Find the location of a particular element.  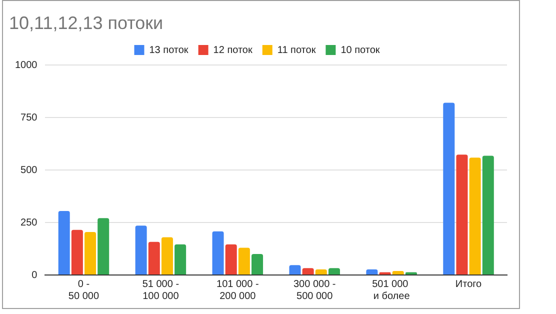

legend-label: 11 поток is located at coordinates (296, 50).